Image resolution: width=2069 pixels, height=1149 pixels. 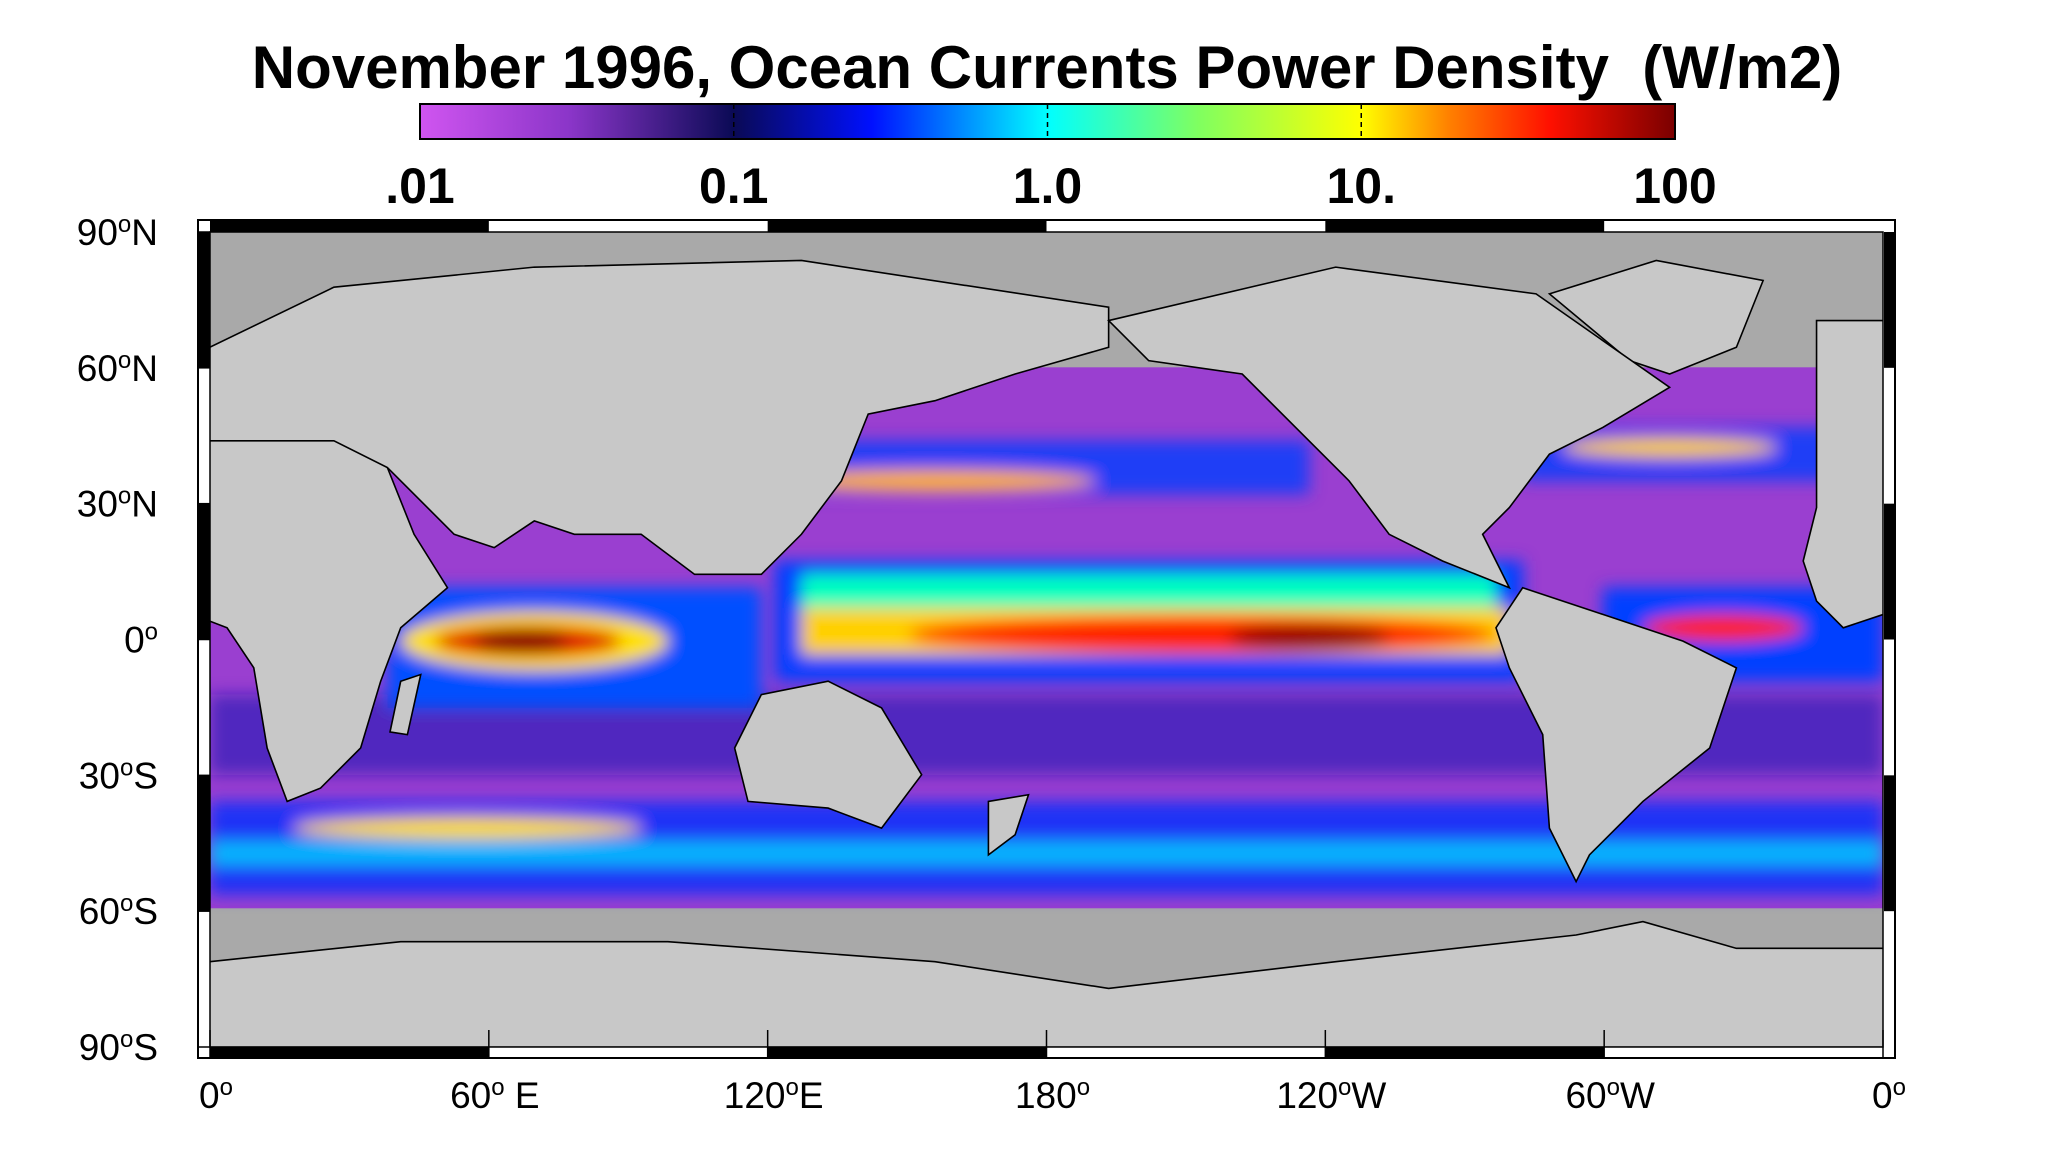 I want to click on axis-tick-label: 30oN, so click(x=117, y=503).